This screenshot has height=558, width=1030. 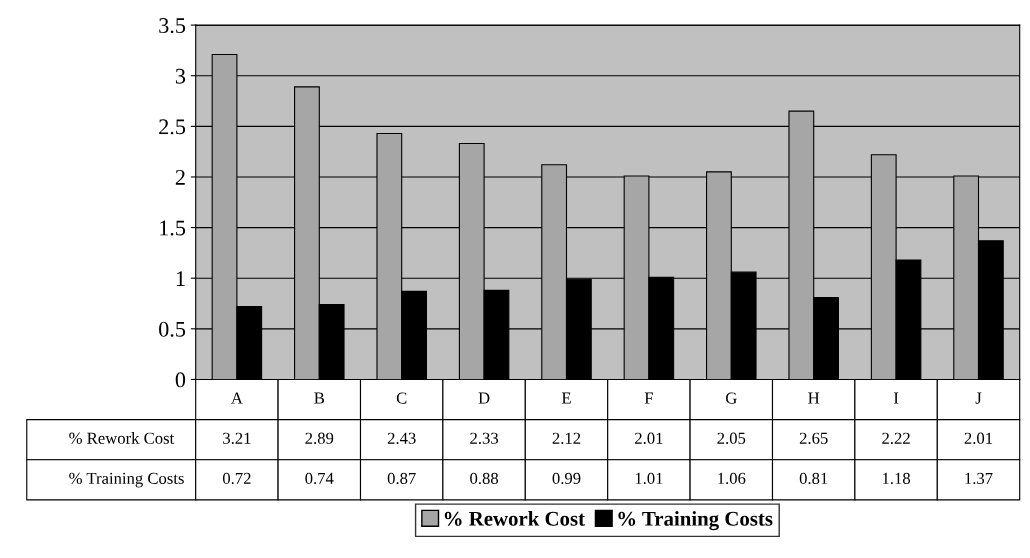 I want to click on data-label: 0.74, so click(x=319, y=478).